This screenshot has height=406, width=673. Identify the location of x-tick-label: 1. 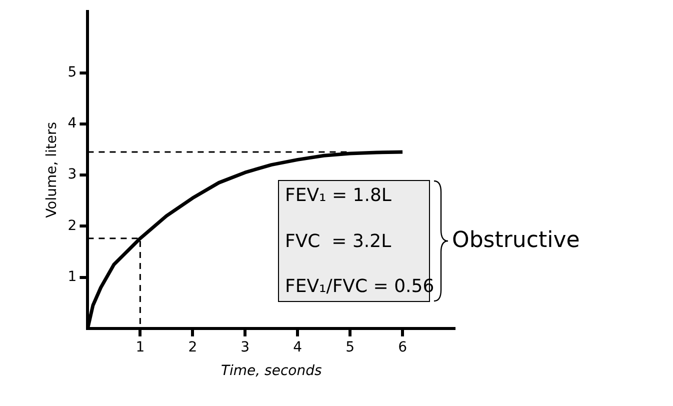
(140, 347).